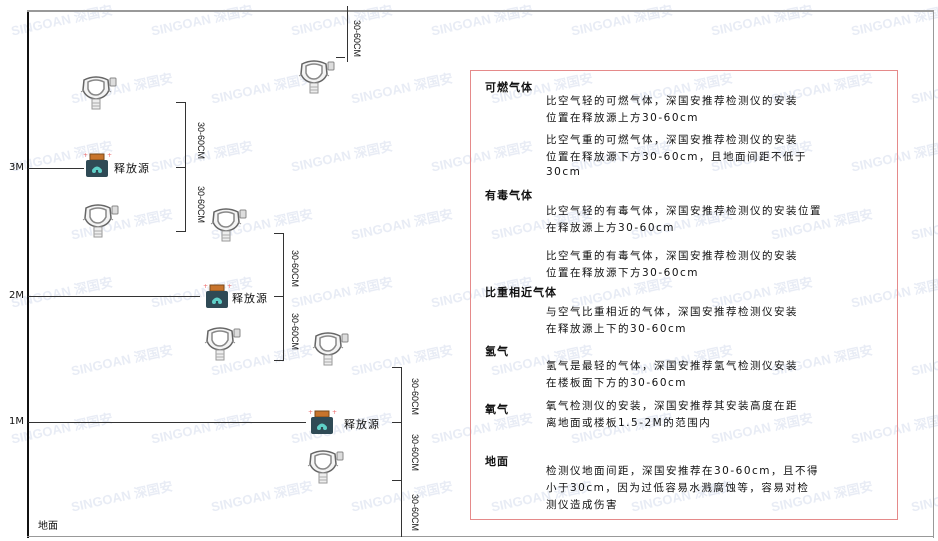 This screenshot has height=541, width=938. Describe the element at coordinates (56, 168) in the screenshot. I see `level-3m-line` at that location.